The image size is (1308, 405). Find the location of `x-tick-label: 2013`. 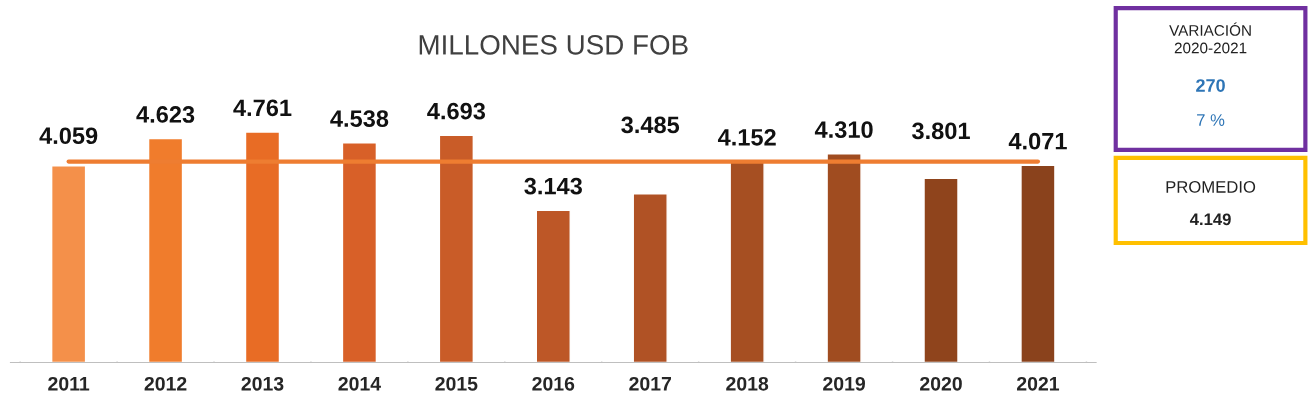

x-tick-label: 2013 is located at coordinates (262, 383).